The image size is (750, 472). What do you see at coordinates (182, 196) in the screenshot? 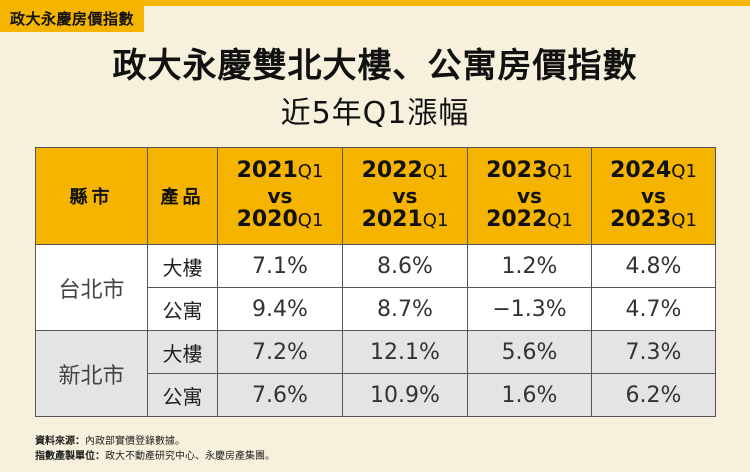
I see `header-product: 產品` at bounding box center [182, 196].